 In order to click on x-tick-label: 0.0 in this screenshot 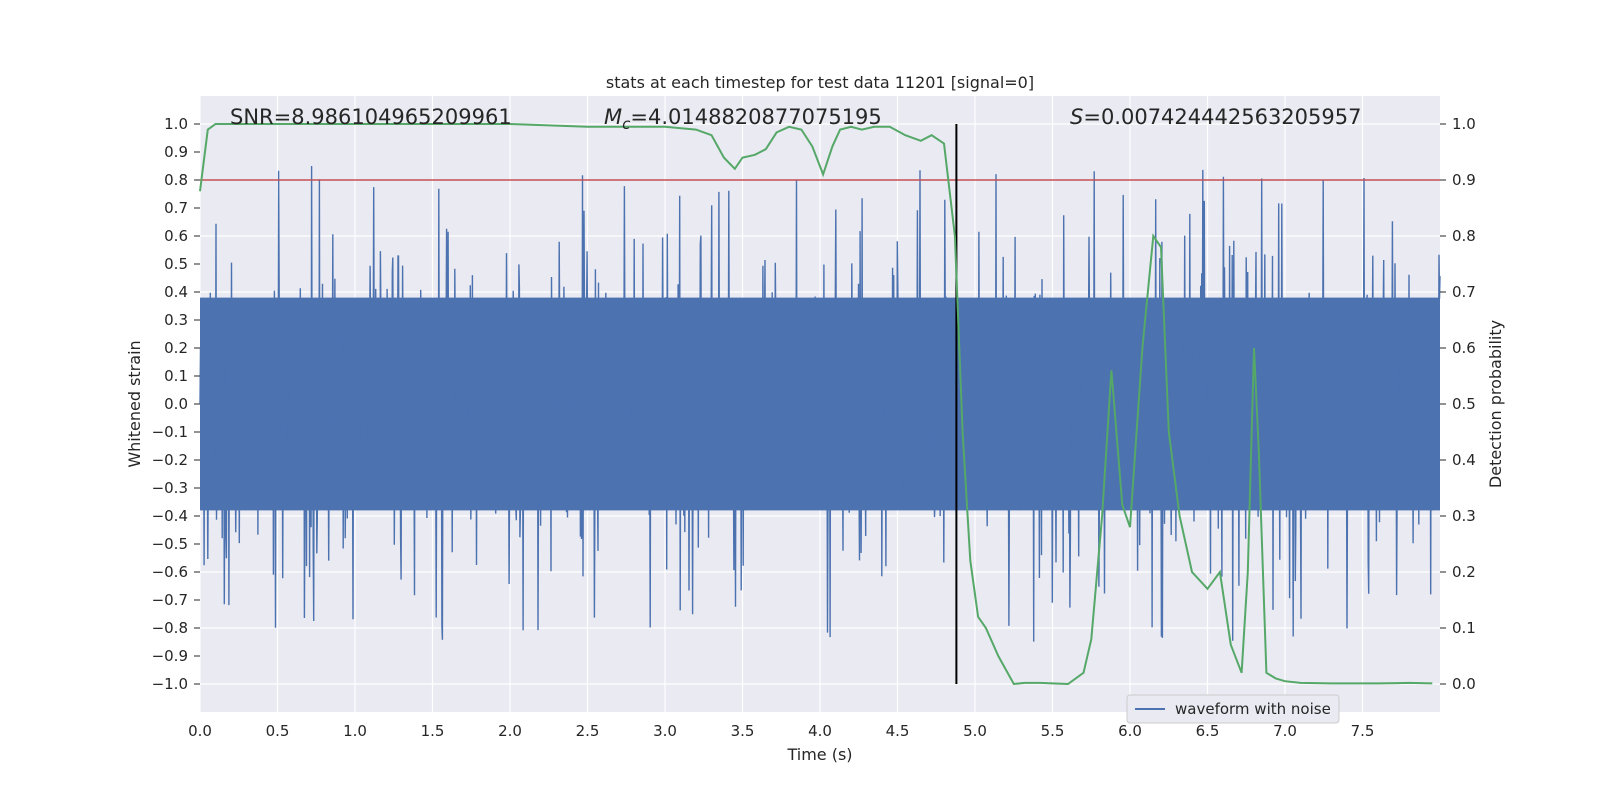, I will do `click(200, 731)`.